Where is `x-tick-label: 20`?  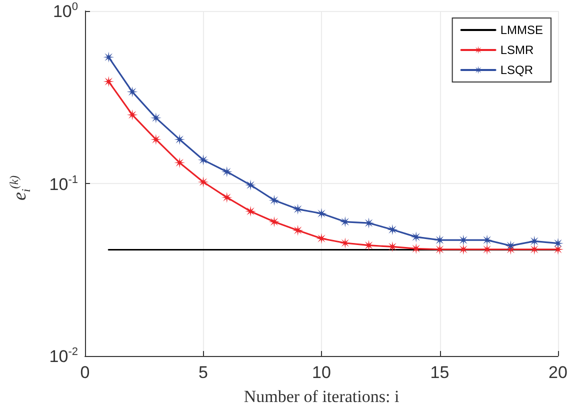 x-tick-label: 20 is located at coordinates (558, 372).